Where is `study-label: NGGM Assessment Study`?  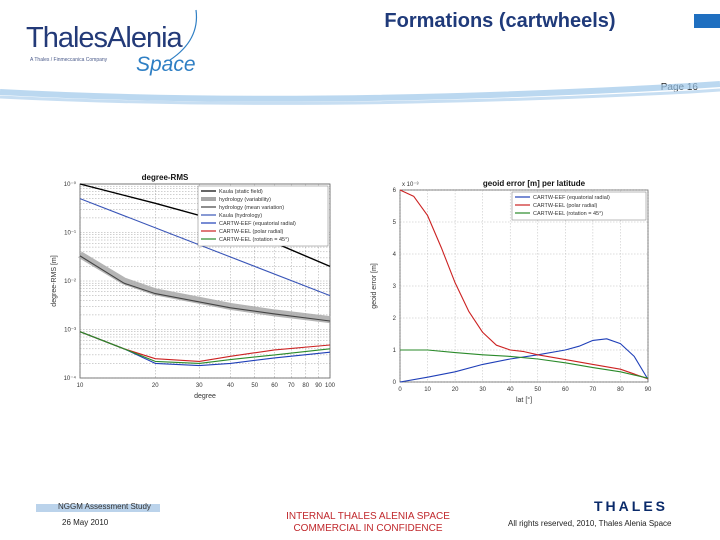 study-label: NGGM Assessment Study is located at coordinates (104, 506).